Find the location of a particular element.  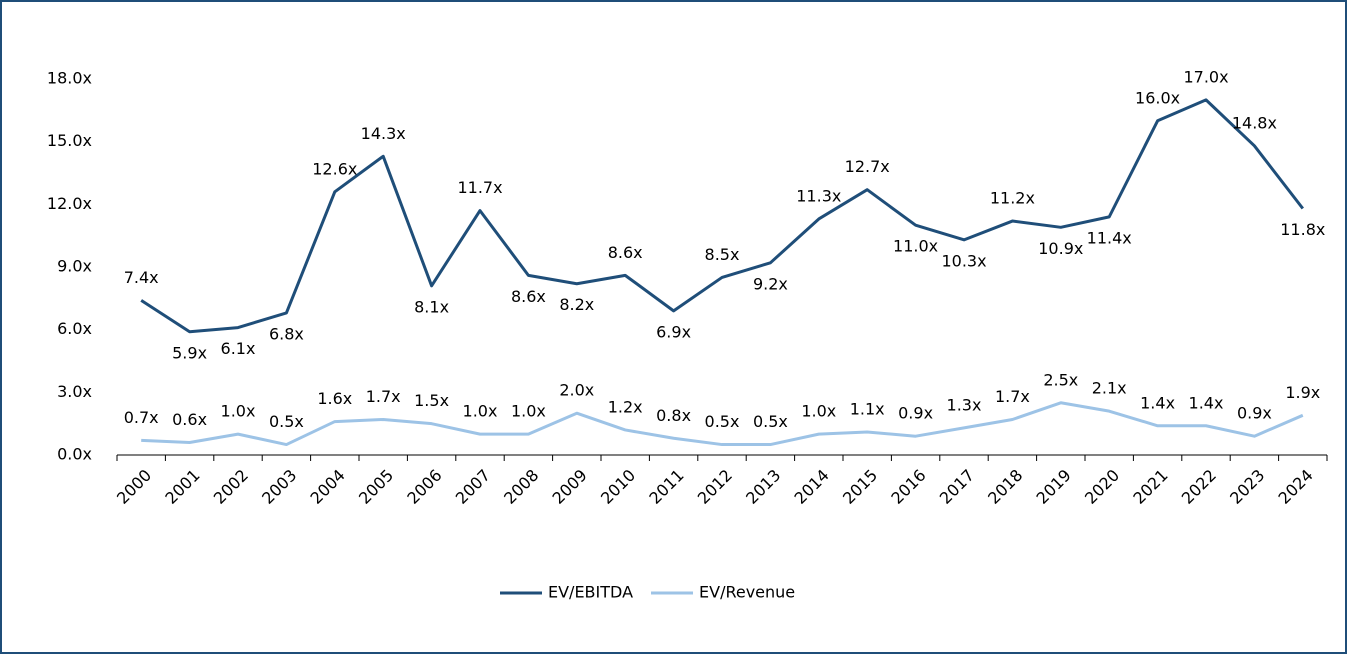

data-label: 1.5x is located at coordinates (431, 400).